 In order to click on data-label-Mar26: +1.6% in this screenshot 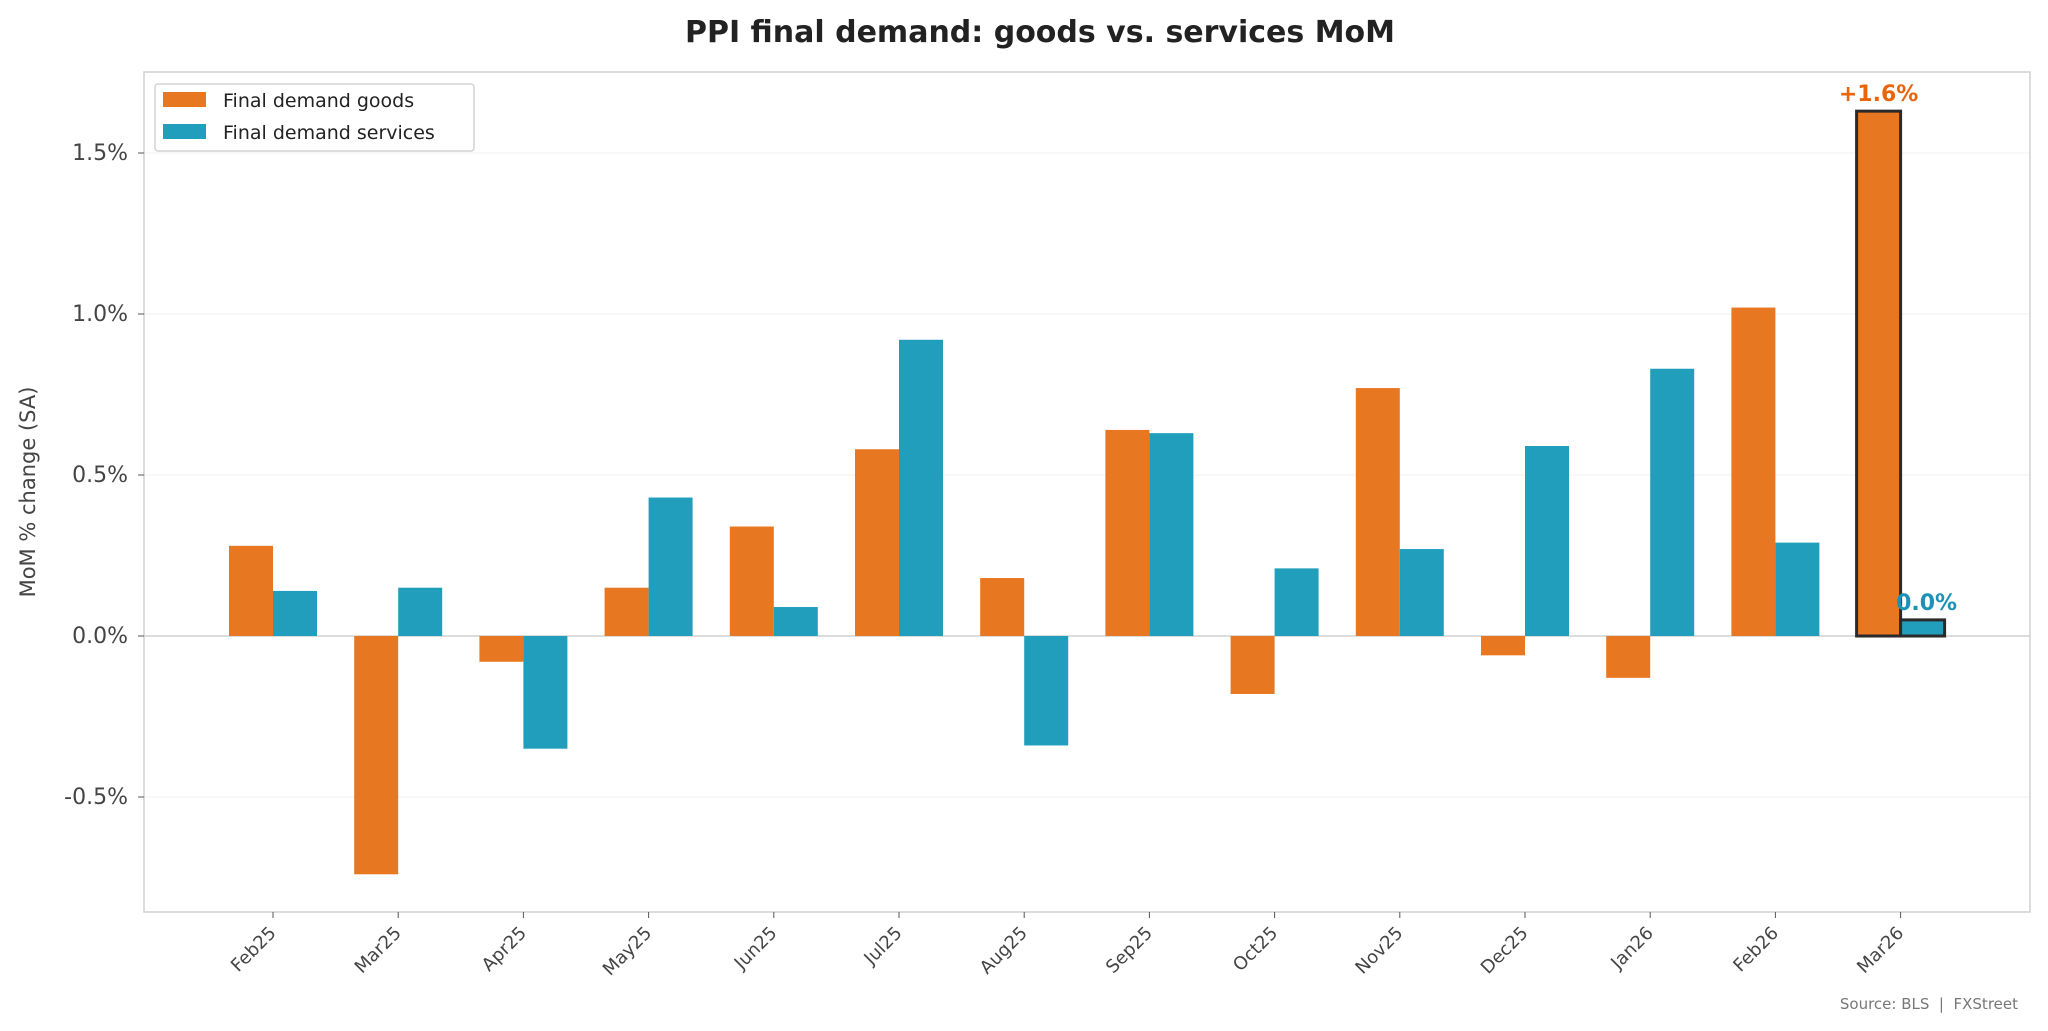, I will do `click(1878, 94)`.